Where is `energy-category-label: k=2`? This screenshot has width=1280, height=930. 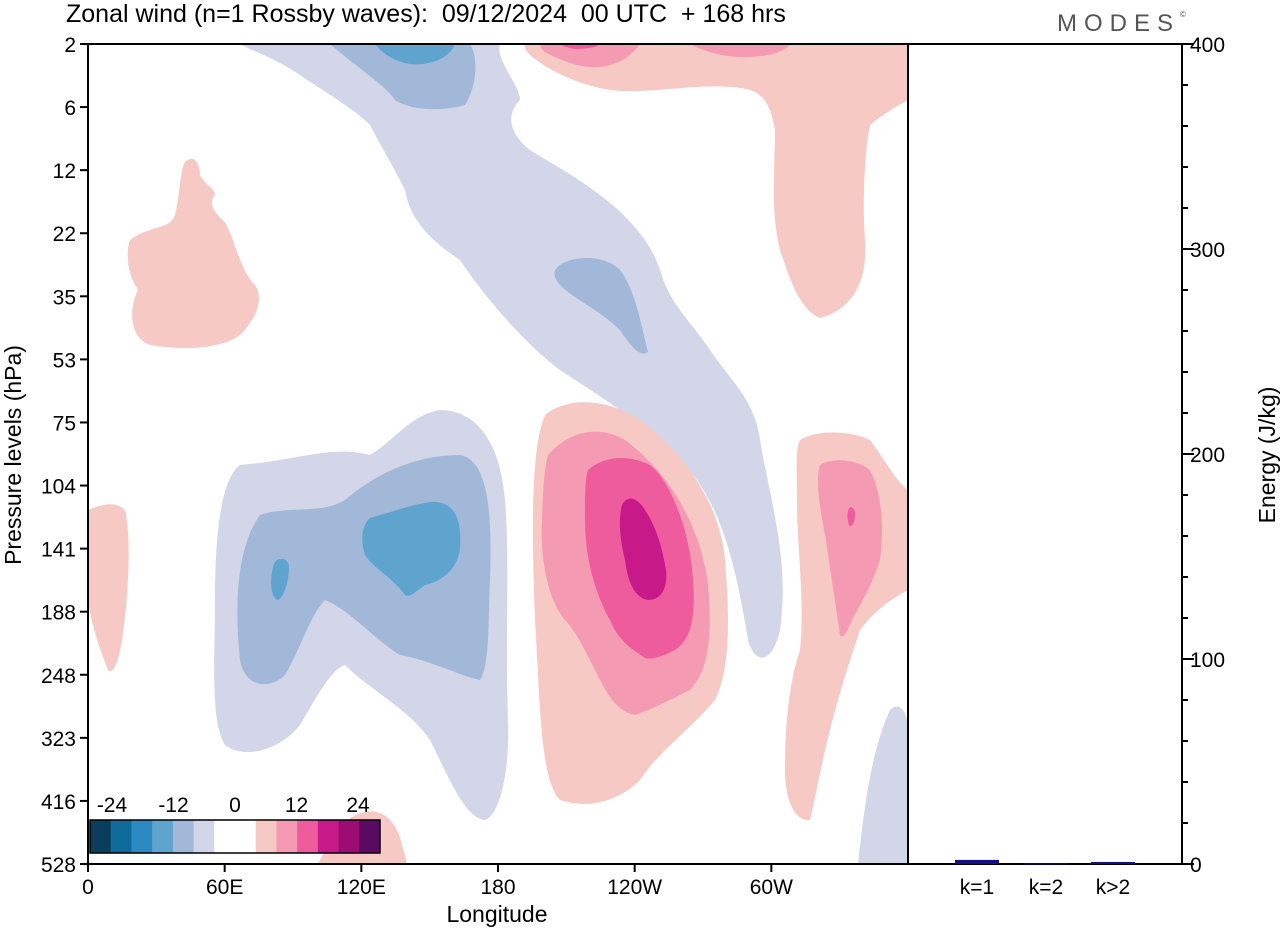 energy-category-label: k=2 is located at coordinates (1046, 887).